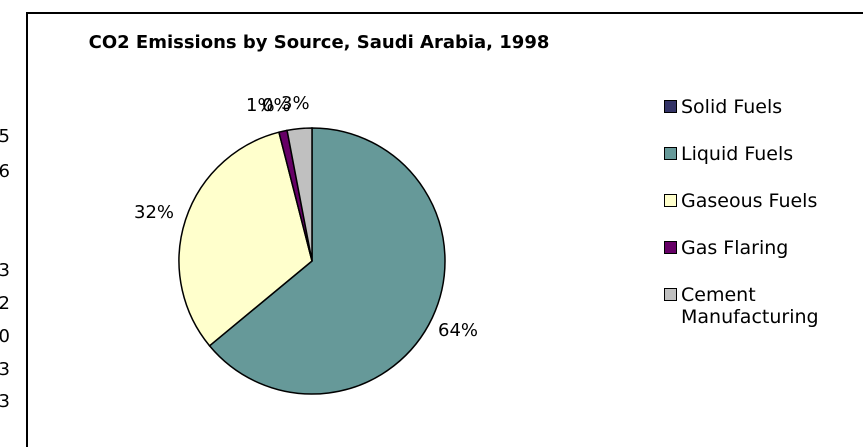 The width and height of the screenshot is (863, 447). What do you see at coordinates (6, 223) in the screenshot?
I see `clipped-axis-fragments: 5 6 3 2 0 3 3` at bounding box center [6, 223].